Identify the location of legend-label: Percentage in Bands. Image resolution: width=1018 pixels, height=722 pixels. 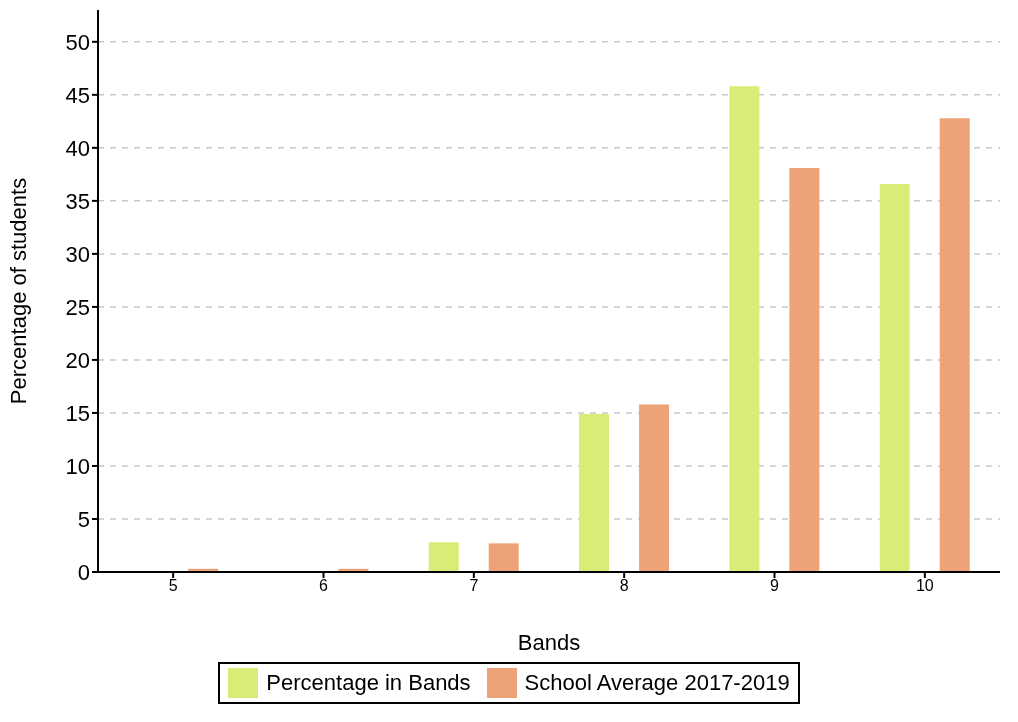
(368, 683).